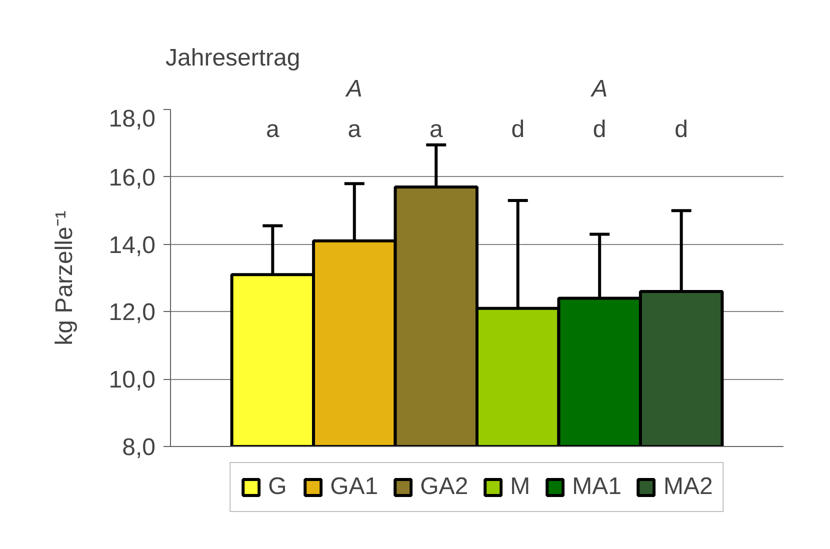  Describe the element at coordinates (278, 487) in the screenshot. I see `legend-label: G` at that location.